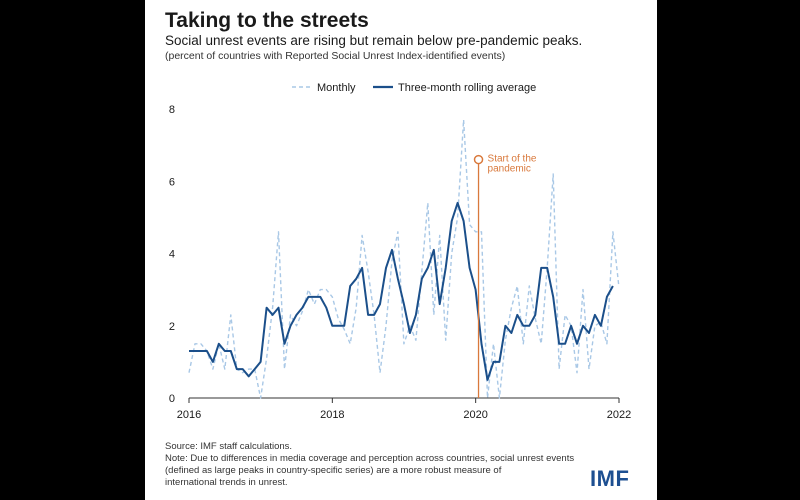 This screenshot has height=500, width=800. Describe the element at coordinates (478, 159) in the screenshot. I see `pandemic-marker-dot` at that location.